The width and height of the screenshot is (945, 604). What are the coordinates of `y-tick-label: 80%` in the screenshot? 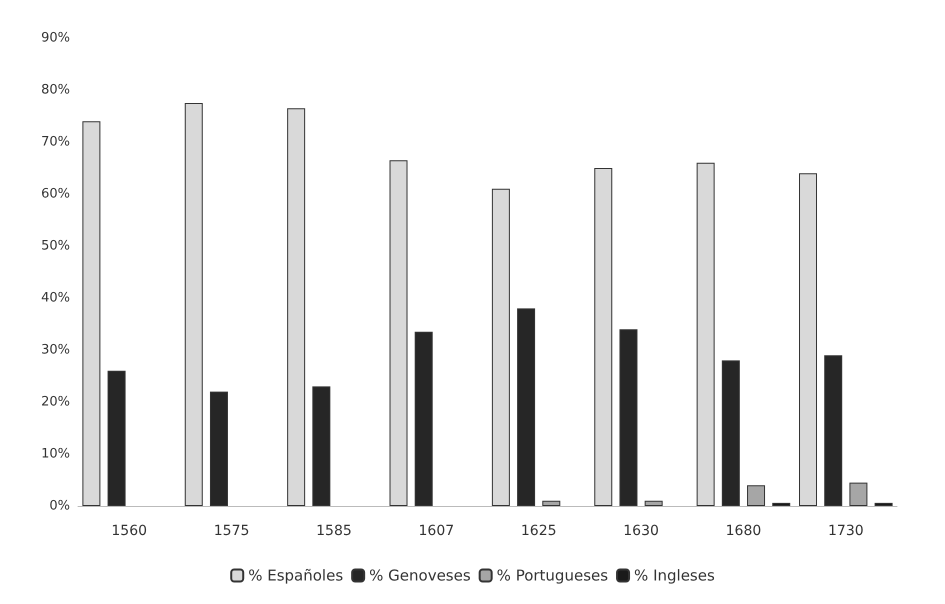 It's located at (55, 90).